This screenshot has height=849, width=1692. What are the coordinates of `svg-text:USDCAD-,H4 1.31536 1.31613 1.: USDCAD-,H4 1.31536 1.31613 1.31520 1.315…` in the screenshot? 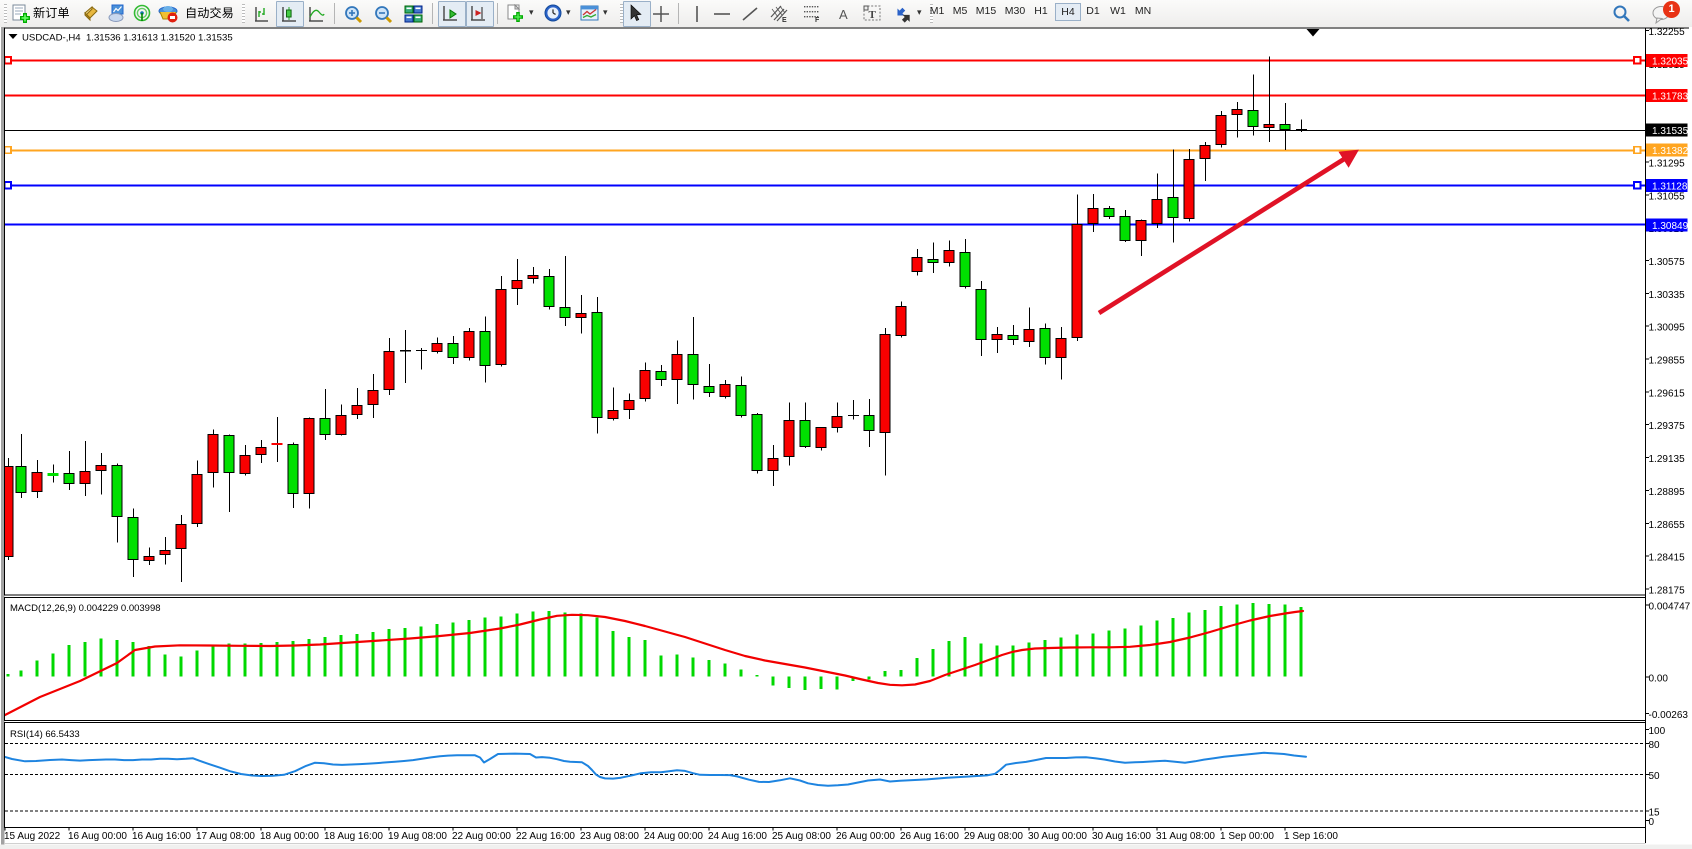 It's located at (127, 38).